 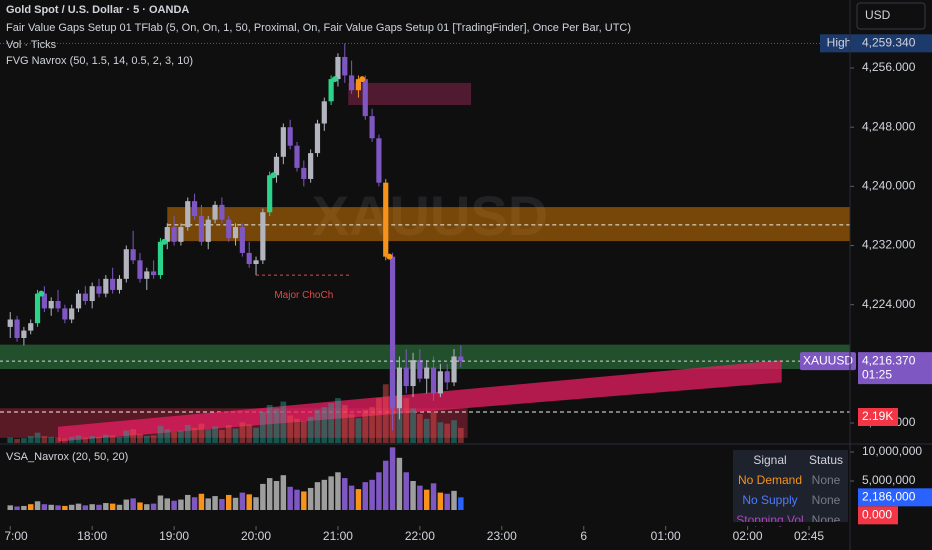 I want to click on second-badge, so click(x=878, y=515).